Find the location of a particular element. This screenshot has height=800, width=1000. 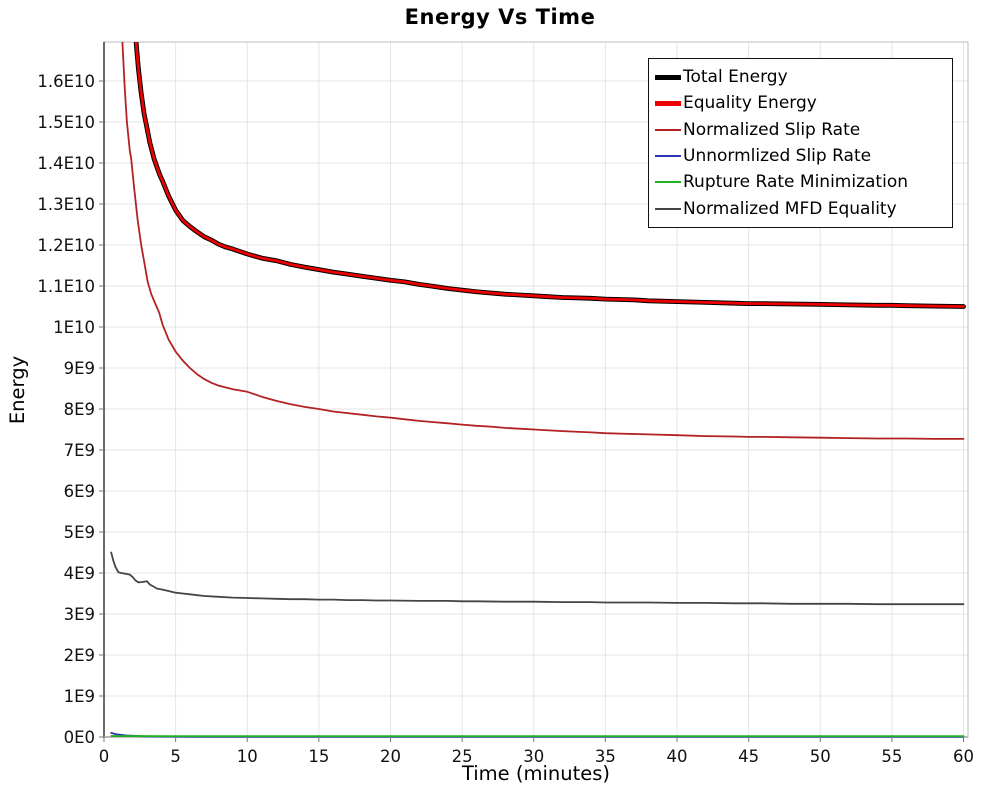

y-tick-label-1.2E10: 1.2E10 is located at coordinates (66, 245).